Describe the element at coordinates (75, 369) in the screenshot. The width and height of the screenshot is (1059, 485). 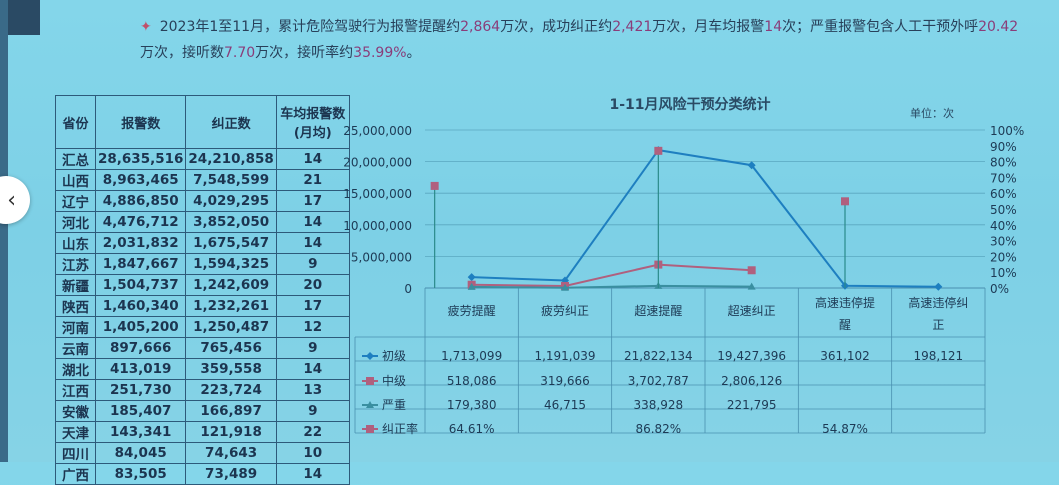
I see `province-cell: 湖北` at that location.